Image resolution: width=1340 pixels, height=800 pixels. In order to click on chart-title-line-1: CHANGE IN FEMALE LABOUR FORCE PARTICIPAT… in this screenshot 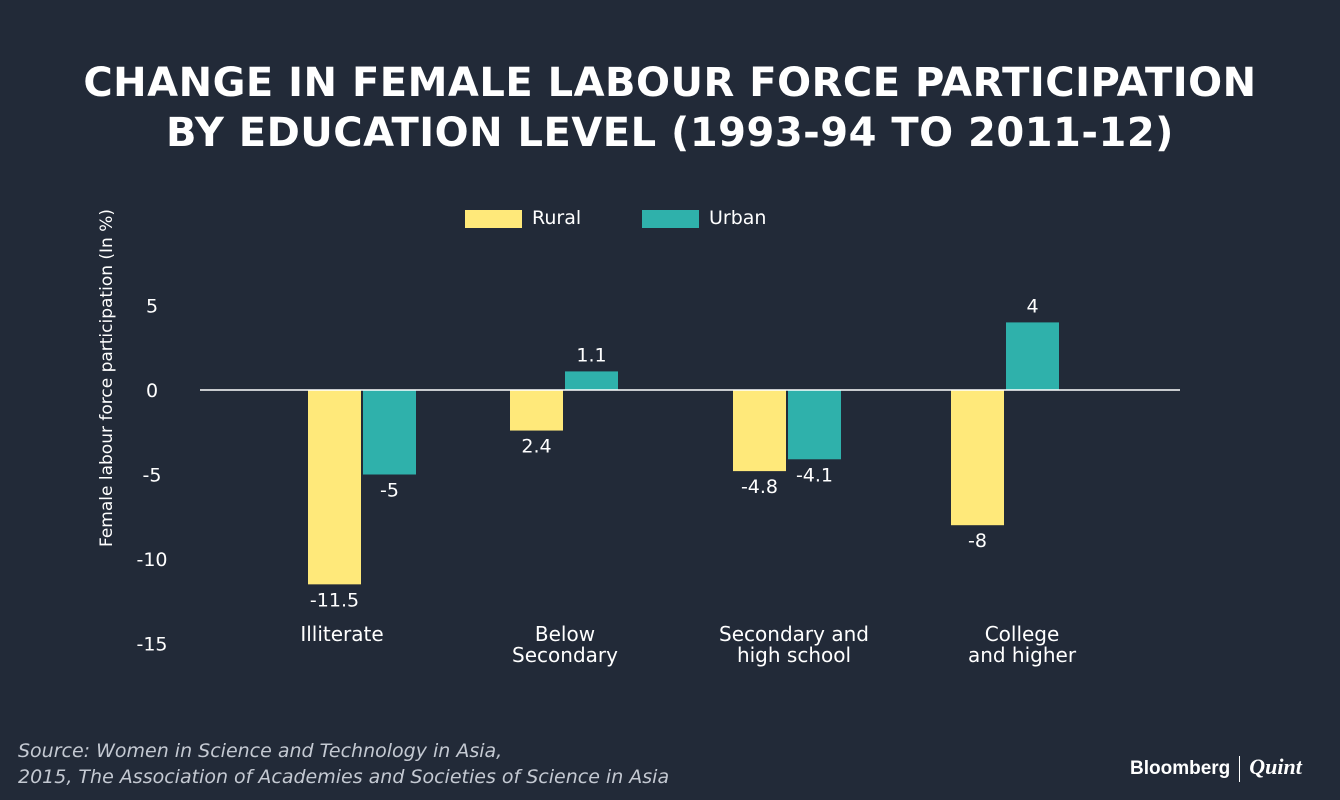, I will do `click(670, 83)`.